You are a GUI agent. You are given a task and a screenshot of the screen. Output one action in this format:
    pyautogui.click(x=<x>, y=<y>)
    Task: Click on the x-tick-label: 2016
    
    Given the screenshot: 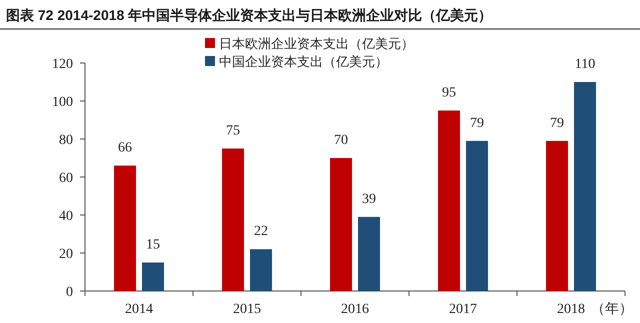 What is the action you would take?
    pyautogui.click(x=355, y=309)
    